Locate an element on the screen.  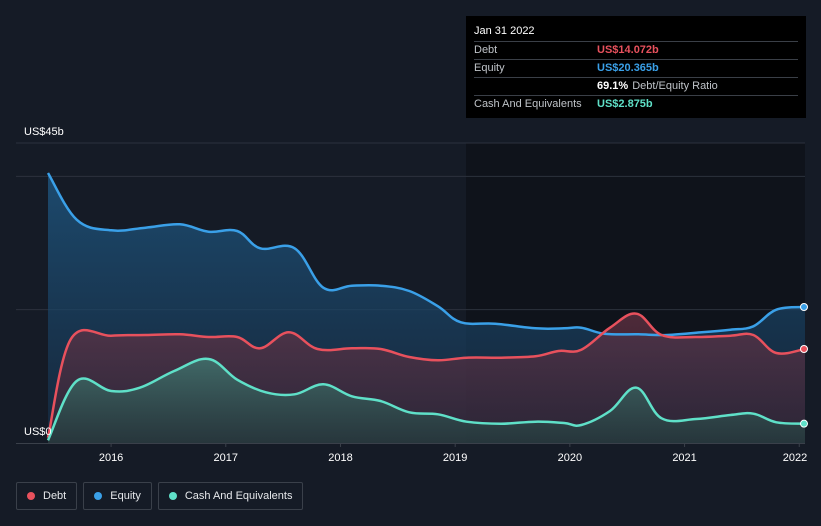
legend-item-cash: Cash And Equivalents is located at coordinates (230, 496).